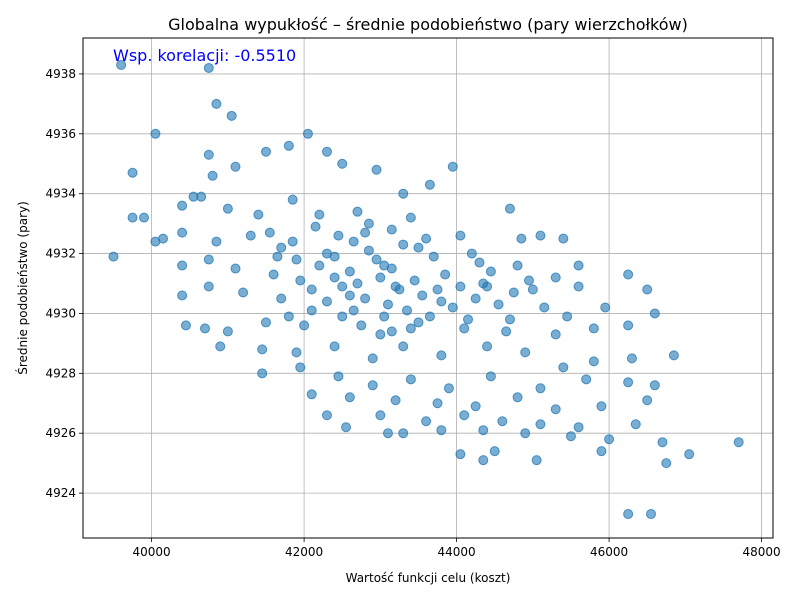  Describe the element at coordinates (152, 552) in the screenshot. I see `x-tick-label: 40000` at that location.